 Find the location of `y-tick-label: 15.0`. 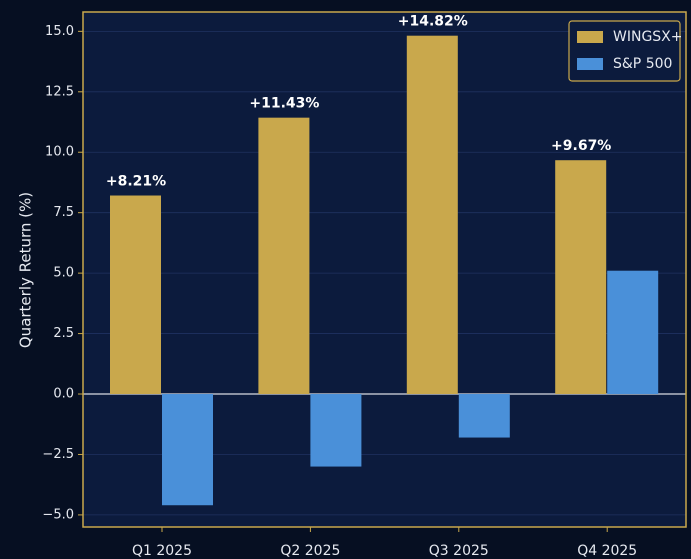

y-tick-label: 15.0 is located at coordinates (59, 31).